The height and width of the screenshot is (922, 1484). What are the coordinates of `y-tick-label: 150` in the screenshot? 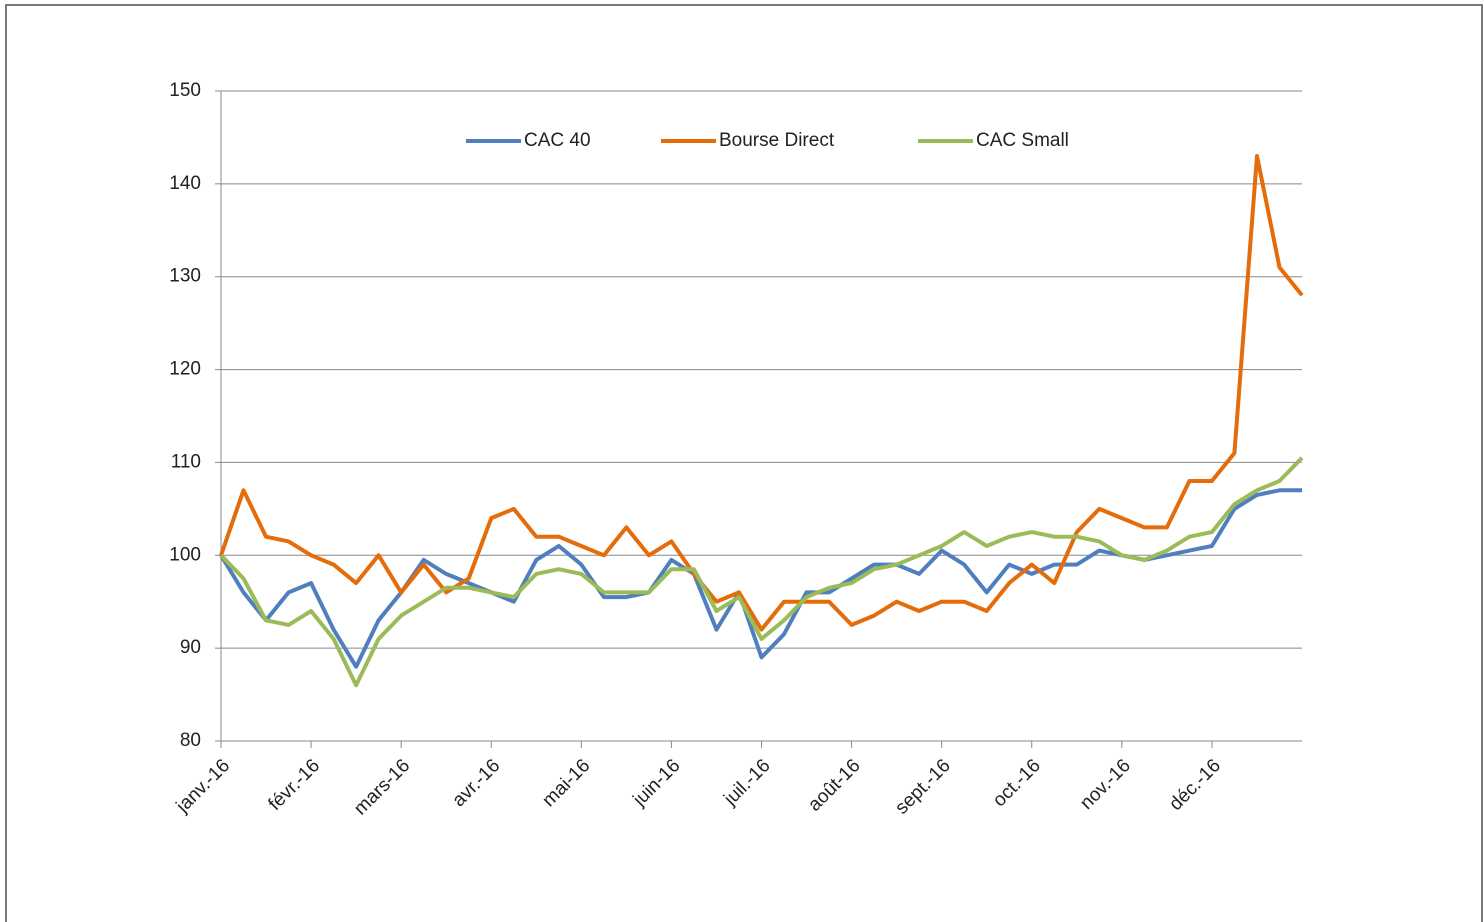 It's located at (185, 90).